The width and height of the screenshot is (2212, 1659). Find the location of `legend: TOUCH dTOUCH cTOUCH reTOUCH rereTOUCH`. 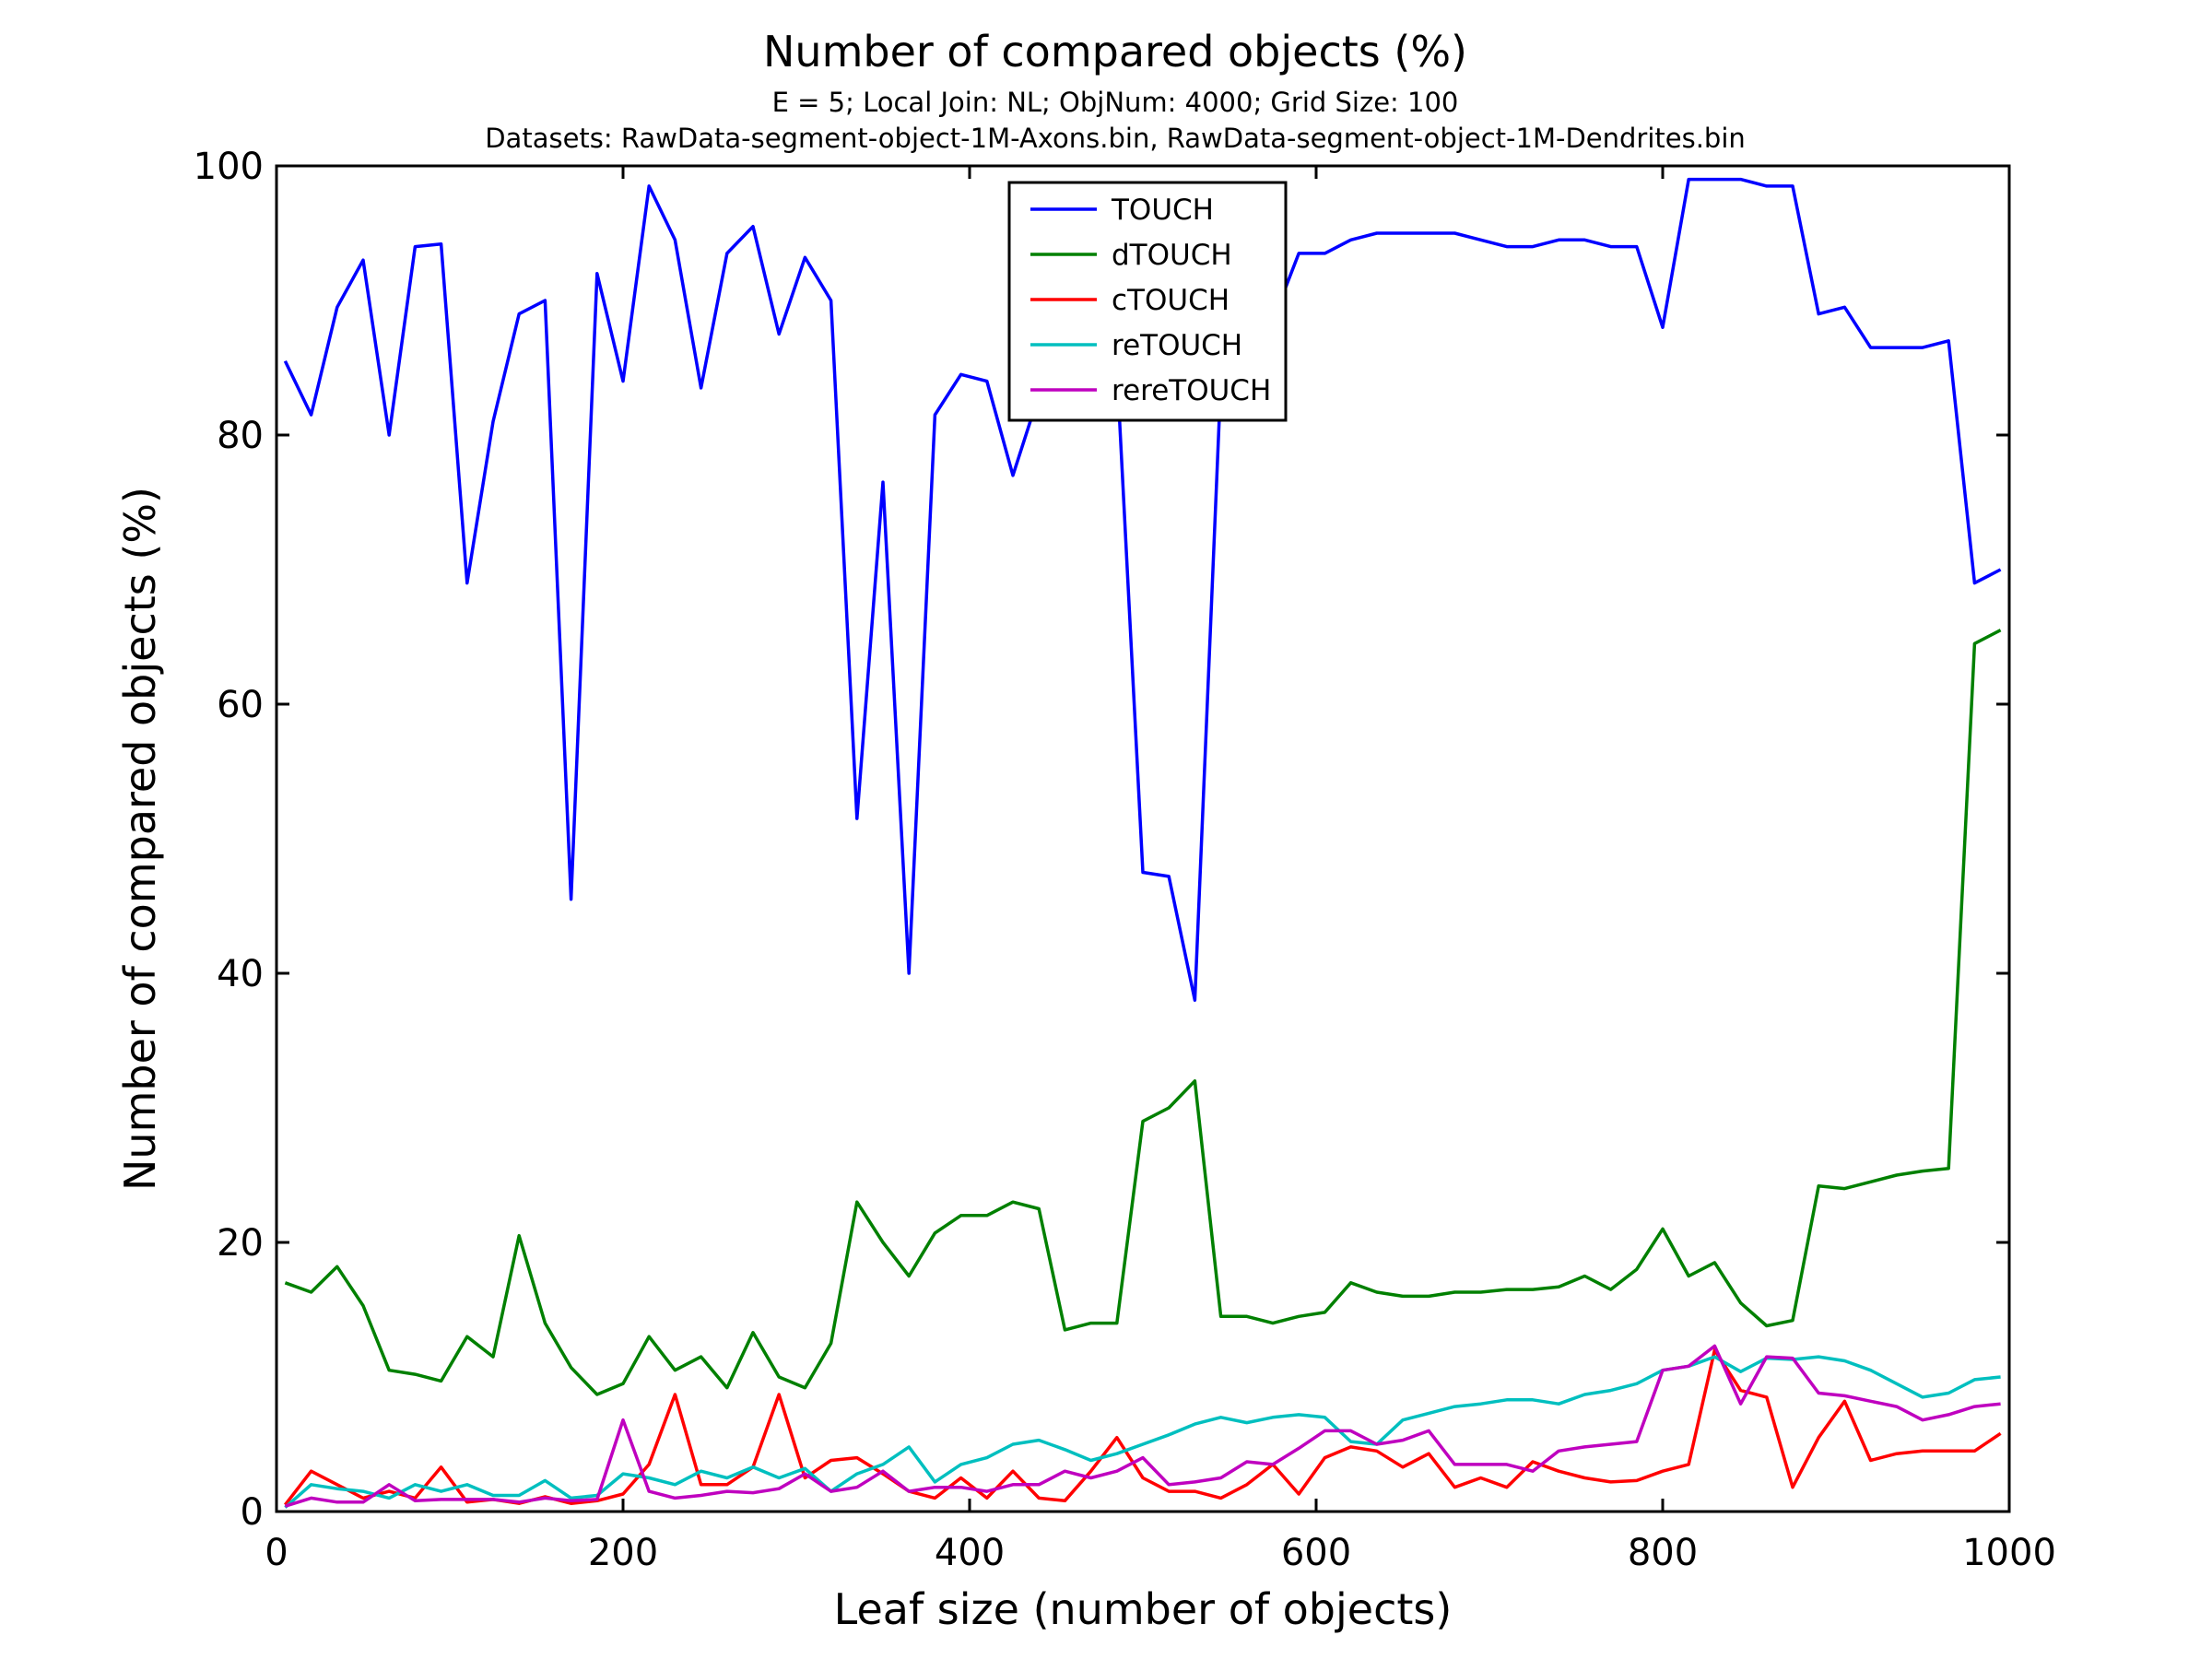

legend: TOUCH dTOUCH cTOUCH reTOUCH rereTOUCH is located at coordinates (1147, 301).